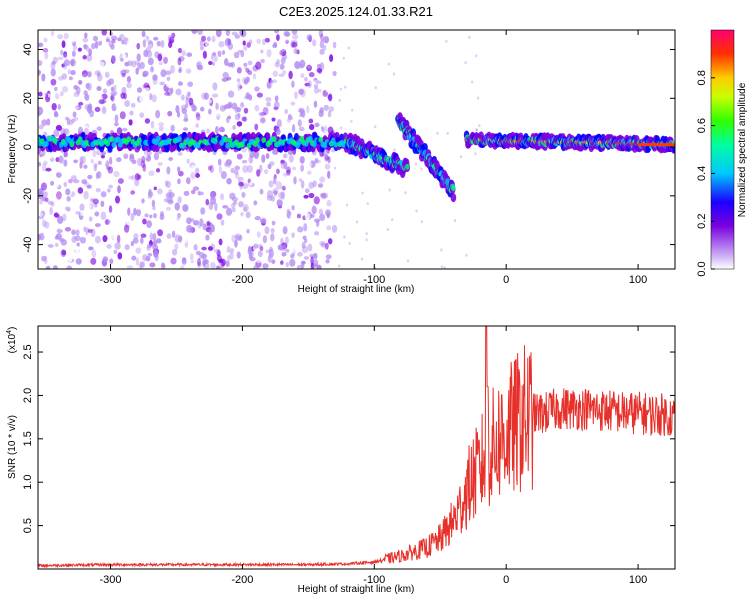  I want to click on snr-y-scale: (x104), so click(12, 340).